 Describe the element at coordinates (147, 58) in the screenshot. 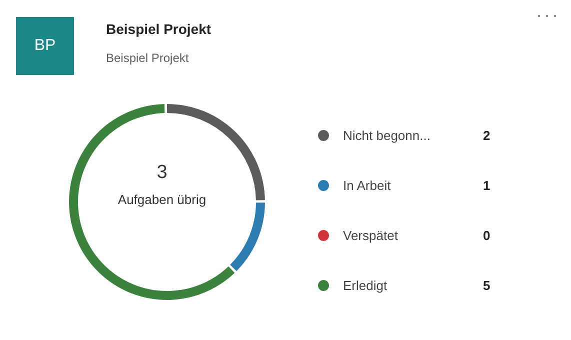

I see `chart-subtitle: Beispiel Projekt` at that location.